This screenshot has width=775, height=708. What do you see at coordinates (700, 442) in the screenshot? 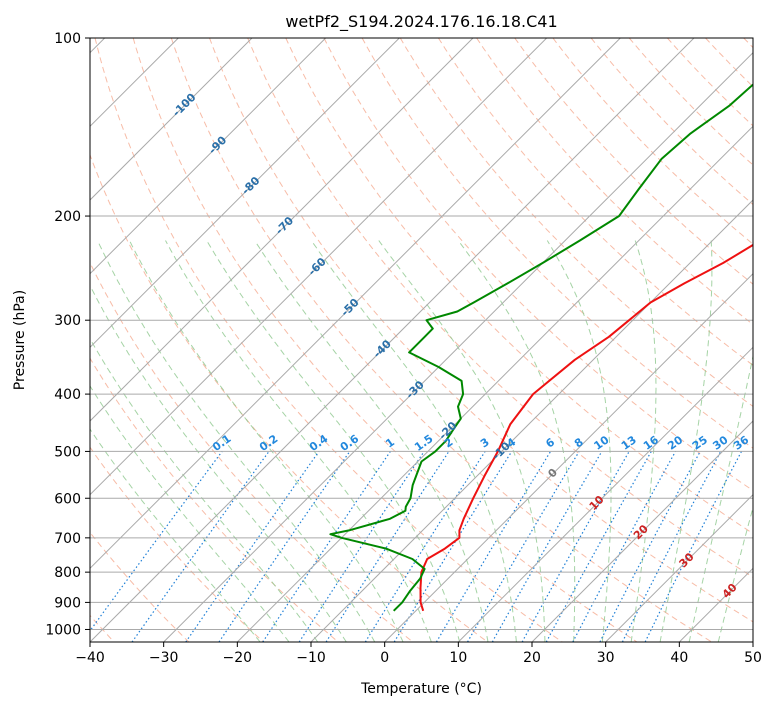
I see `mixing-ratio-label: 25` at bounding box center [700, 442].